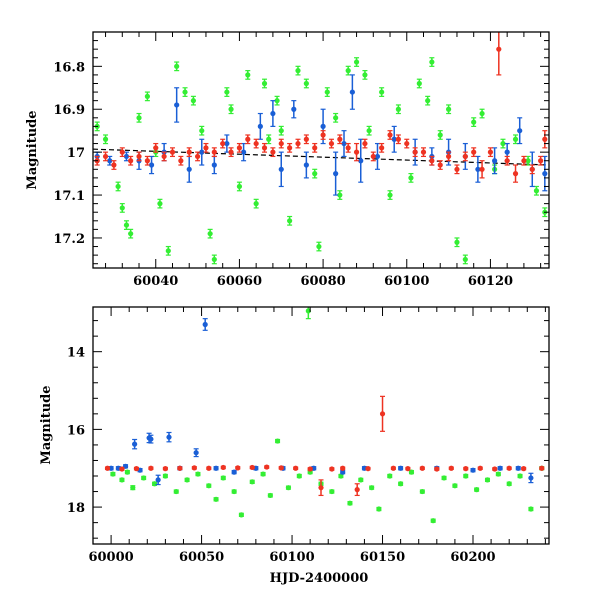  I want to click on bottom-y-tick-label: 16, so click(76, 430).